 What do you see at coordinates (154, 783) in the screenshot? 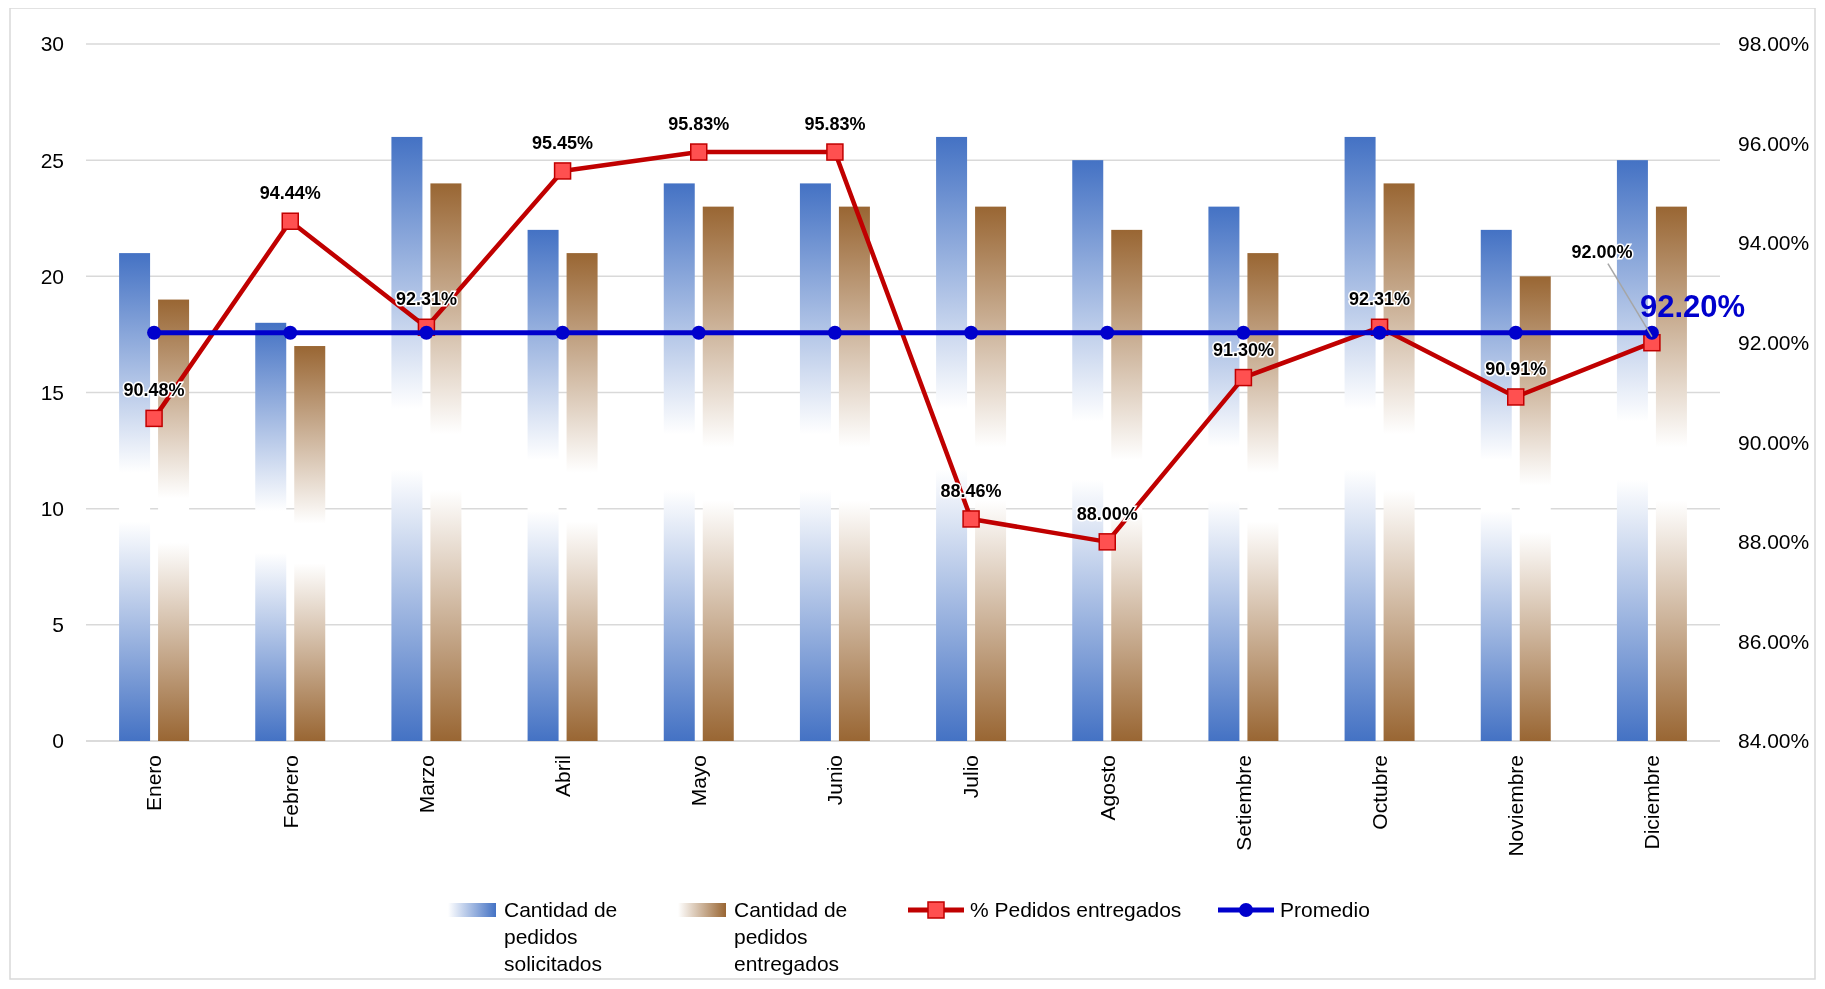
I see `x-tick-label: Enero` at bounding box center [154, 783].